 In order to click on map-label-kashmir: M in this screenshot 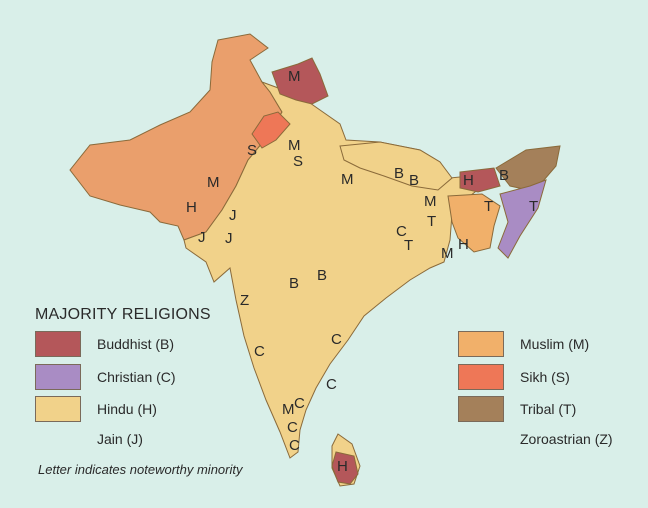, I will do `click(294, 76)`.